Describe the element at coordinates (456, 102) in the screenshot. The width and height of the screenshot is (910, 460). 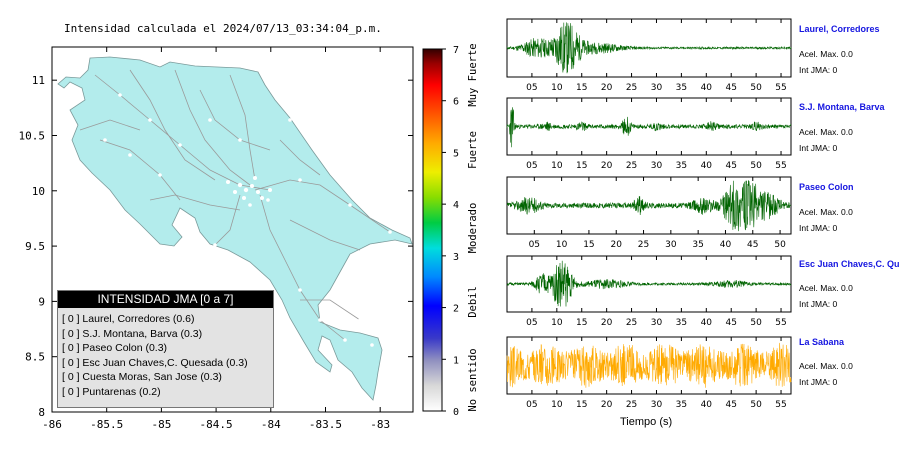
I see `colorbar-tick-label: 6` at that location.